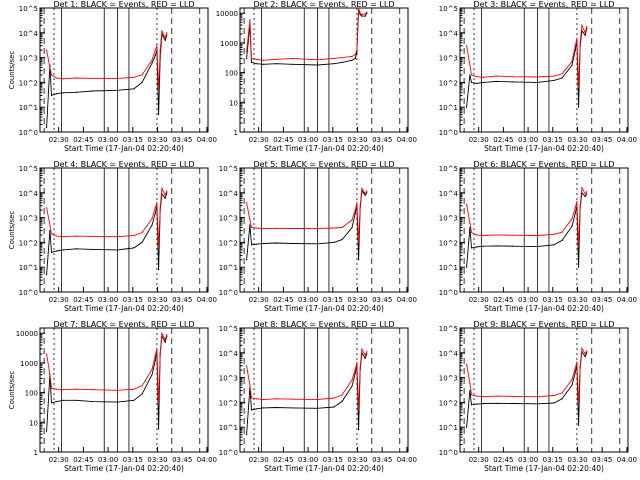 The height and width of the screenshot is (480, 640). What do you see at coordinates (133, 300) in the screenshot?
I see `x-tick-label: 03:15` at bounding box center [133, 300].